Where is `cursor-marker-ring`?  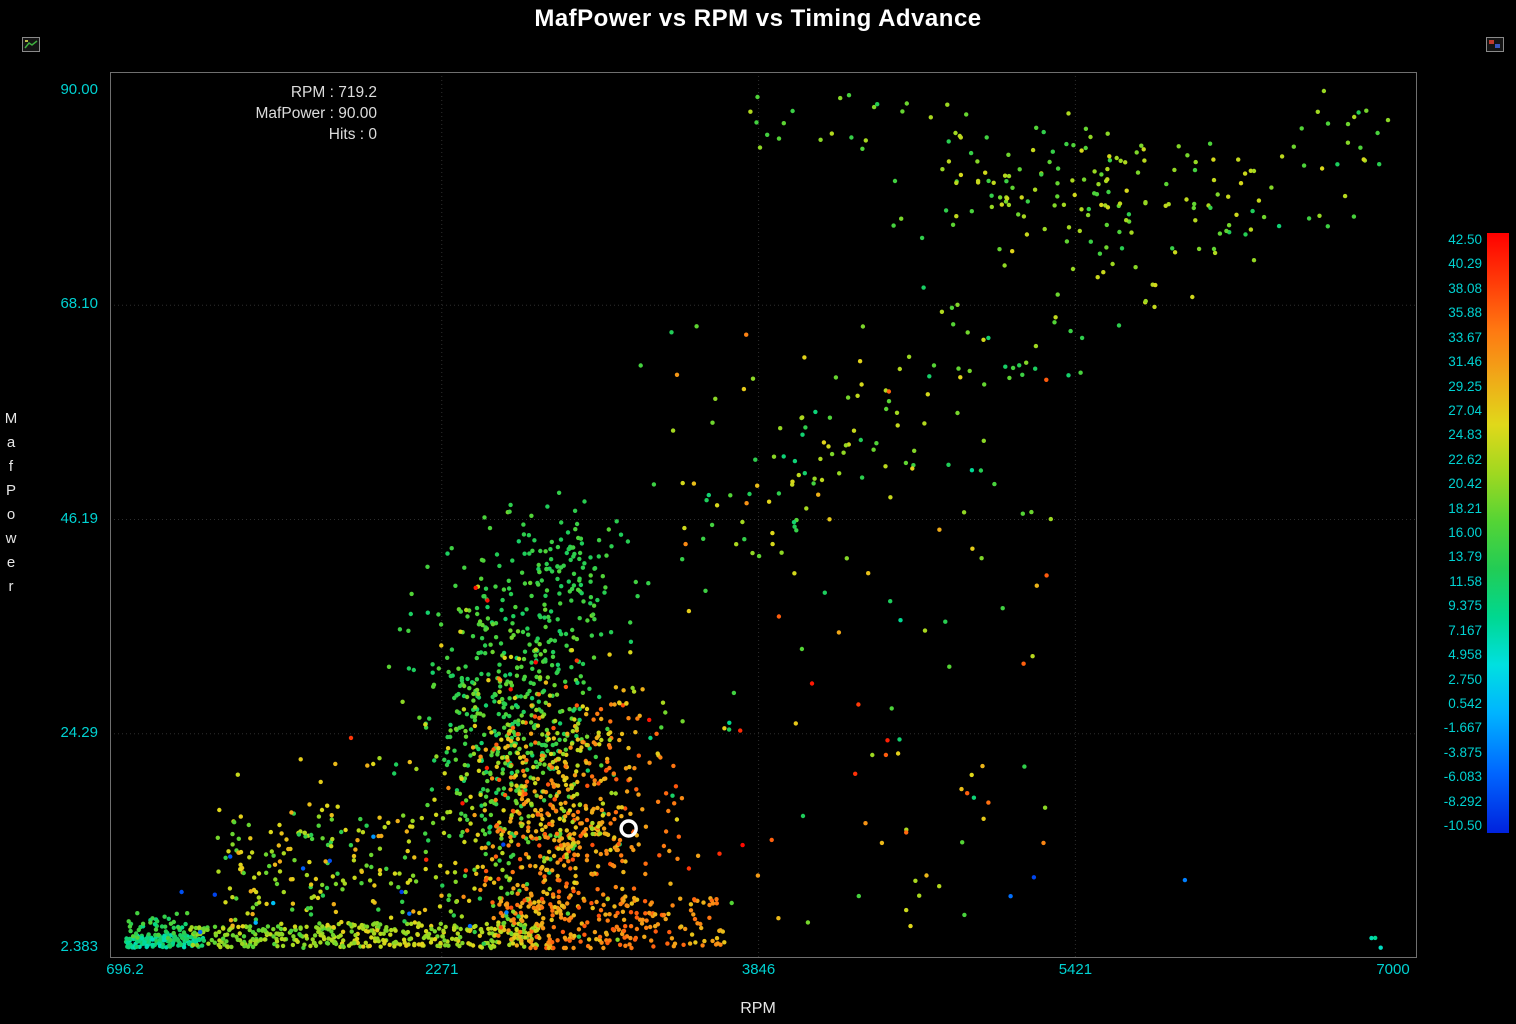 cursor-marker-ring is located at coordinates (628, 828).